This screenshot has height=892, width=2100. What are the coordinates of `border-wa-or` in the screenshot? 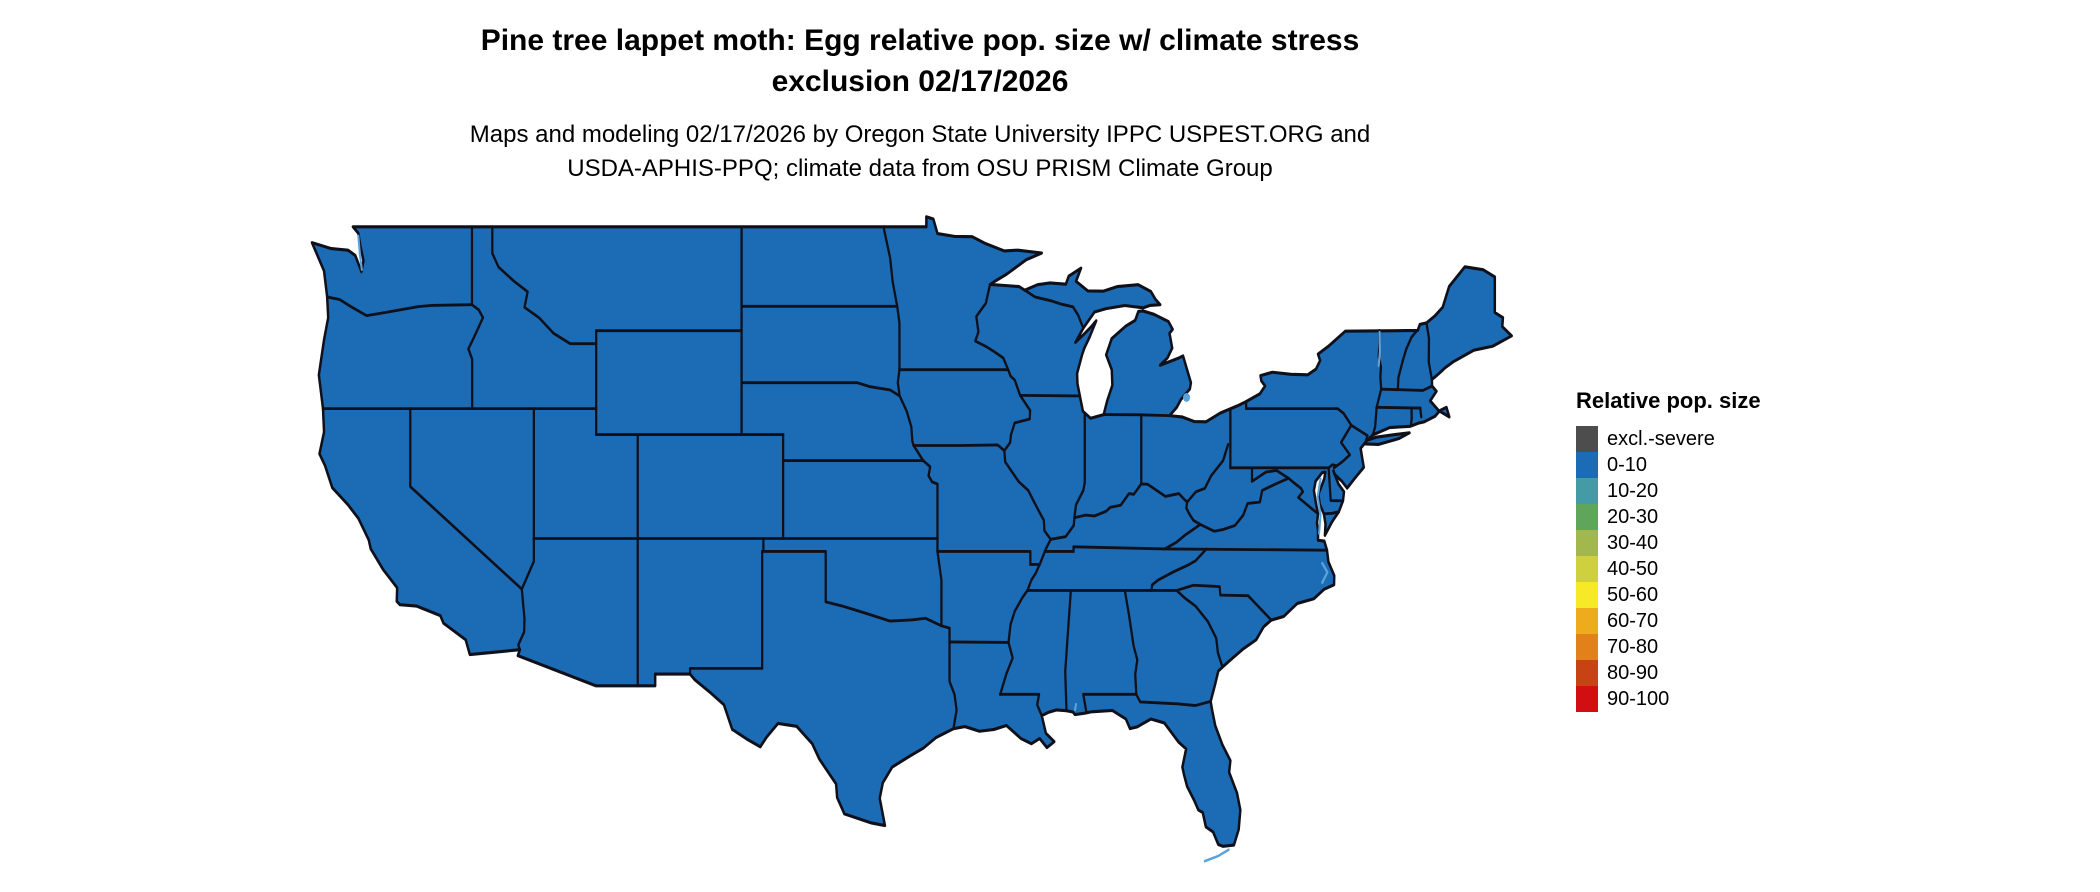 It's located at (400, 306).